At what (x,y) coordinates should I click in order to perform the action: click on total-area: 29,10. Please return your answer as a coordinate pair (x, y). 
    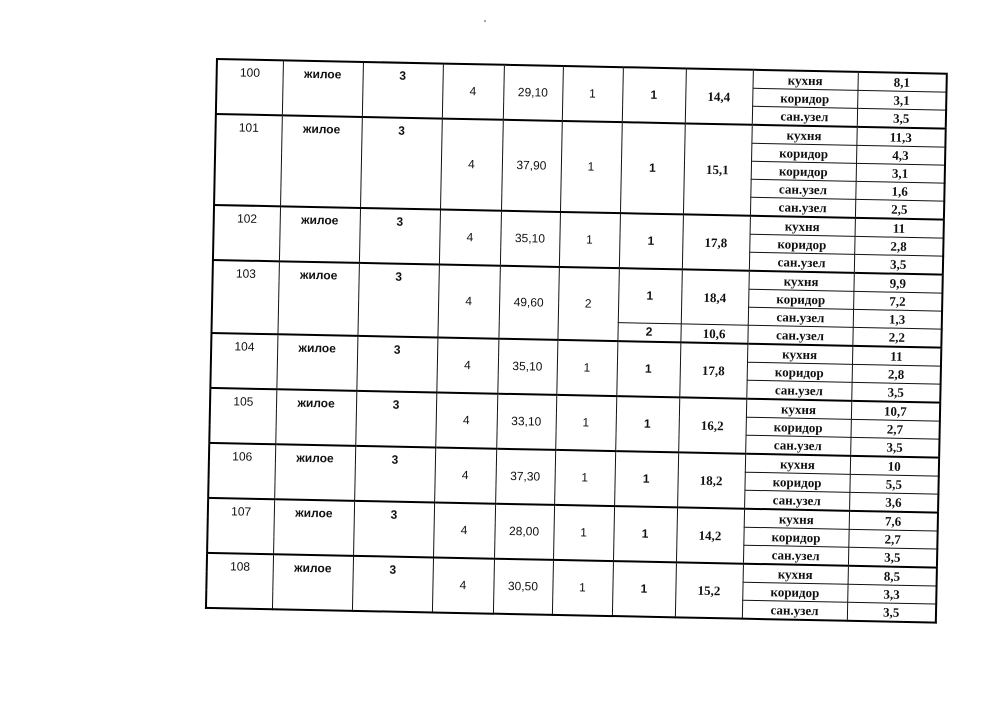
    Looking at the image, I should click on (532, 92).